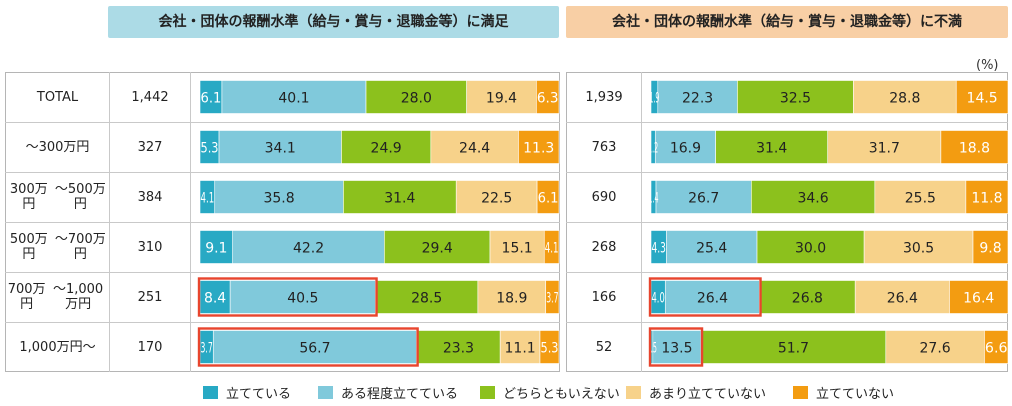 The height and width of the screenshot is (406, 1012). I want to click on header-satisfied: 会社・団体の報酬水準（給与・賞与・退職金等）に満足, so click(333, 22).